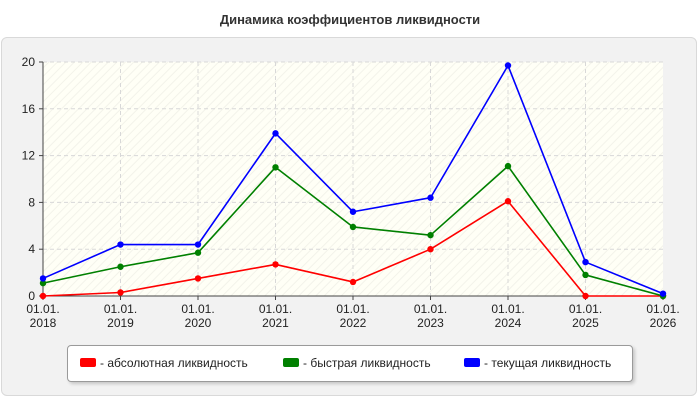  Describe the element at coordinates (275, 323) in the screenshot. I see `x-tick-label-line: 2021` at that location.